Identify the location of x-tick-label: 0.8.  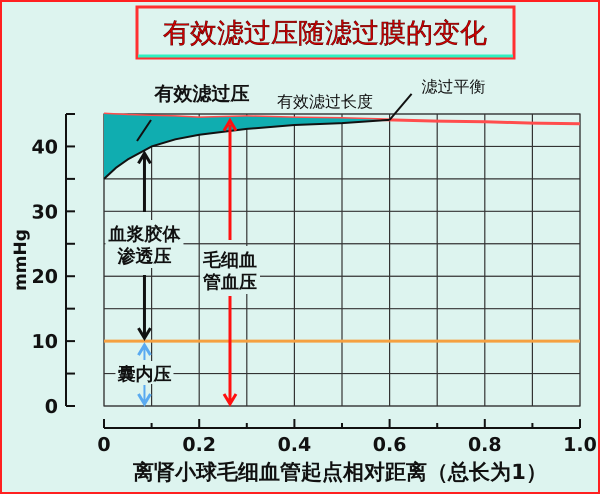
(485, 445).